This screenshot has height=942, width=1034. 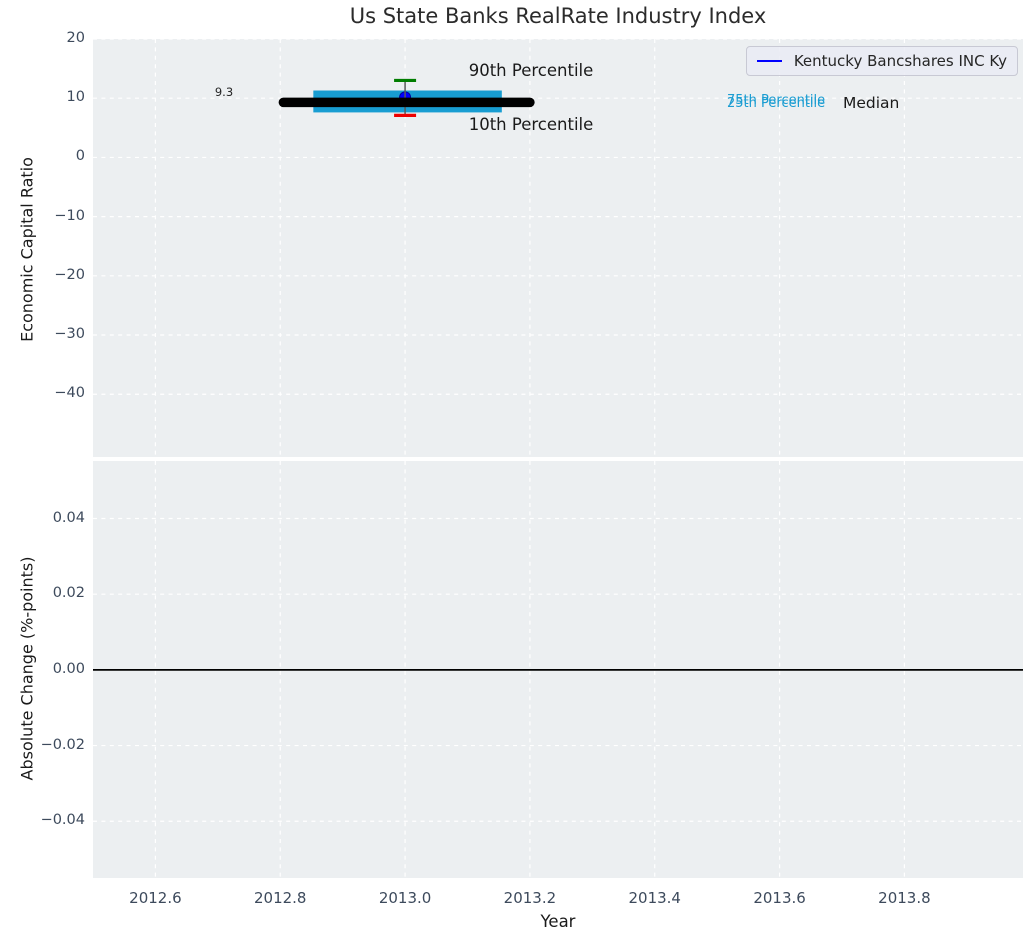 What do you see at coordinates (75, 38) in the screenshot?
I see `y-tick-label: 20` at bounding box center [75, 38].